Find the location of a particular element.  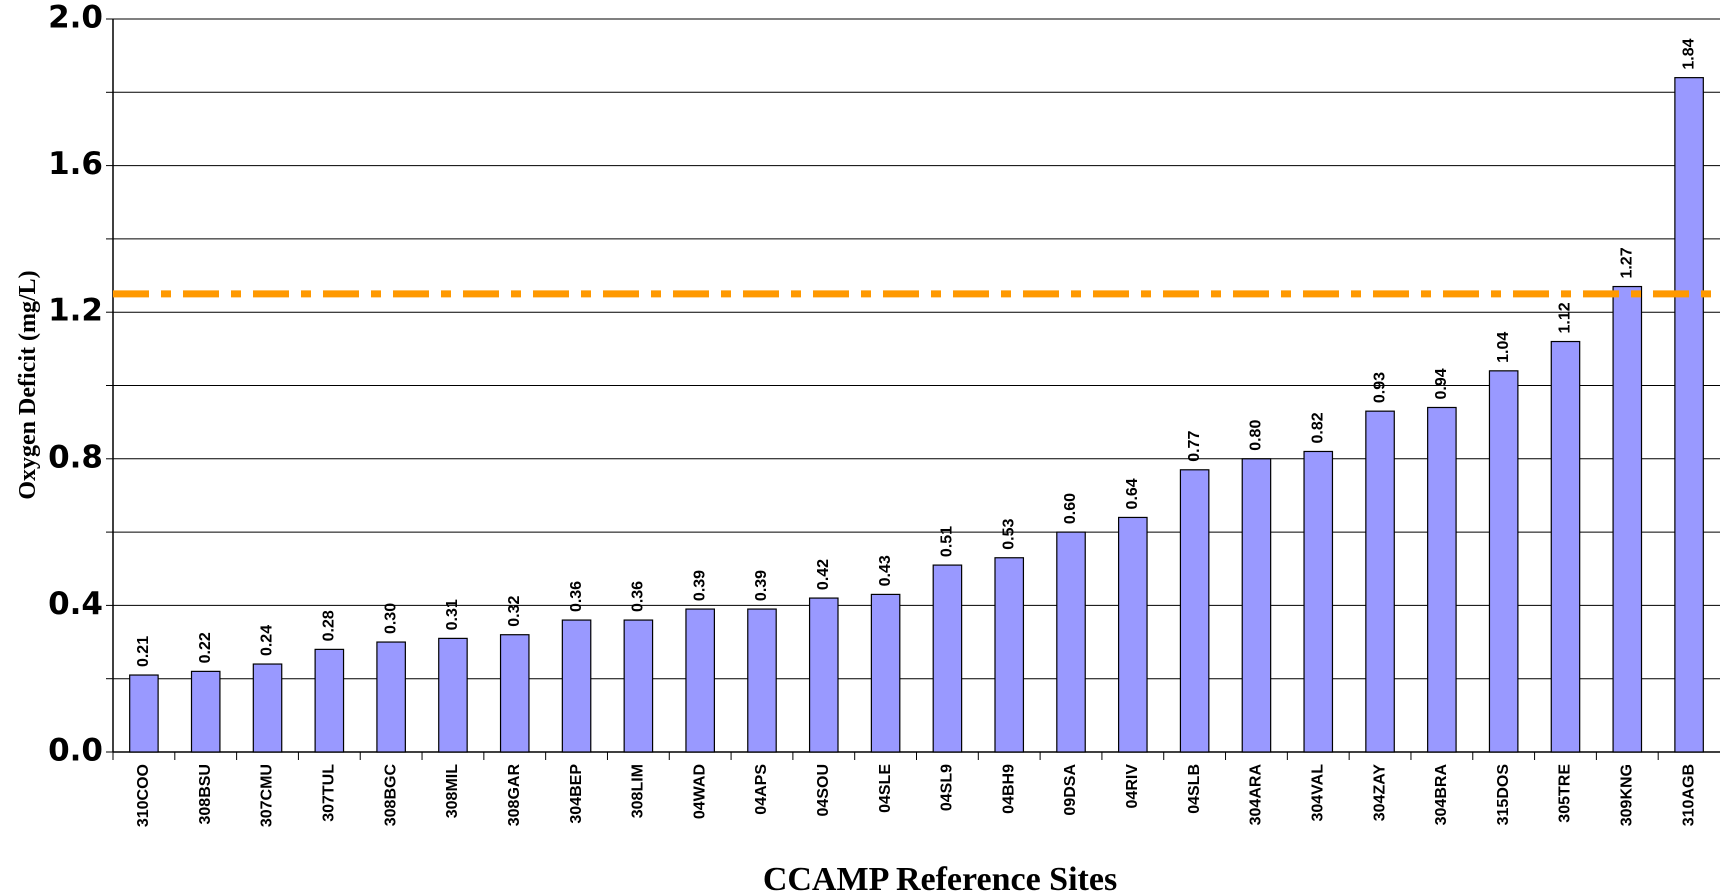

x-tick-label: 315DOS is located at coordinates (1503, 795).